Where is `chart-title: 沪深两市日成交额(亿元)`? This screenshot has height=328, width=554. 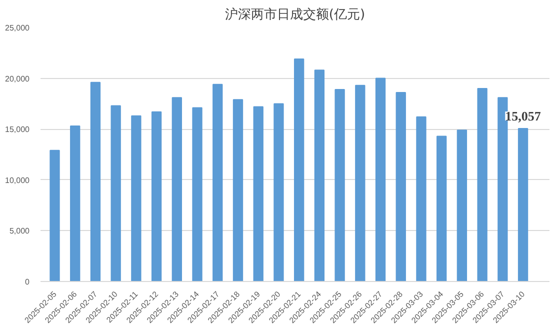
chart-title: 沪深两市日成交额(亿元) is located at coordinates (295, 14).